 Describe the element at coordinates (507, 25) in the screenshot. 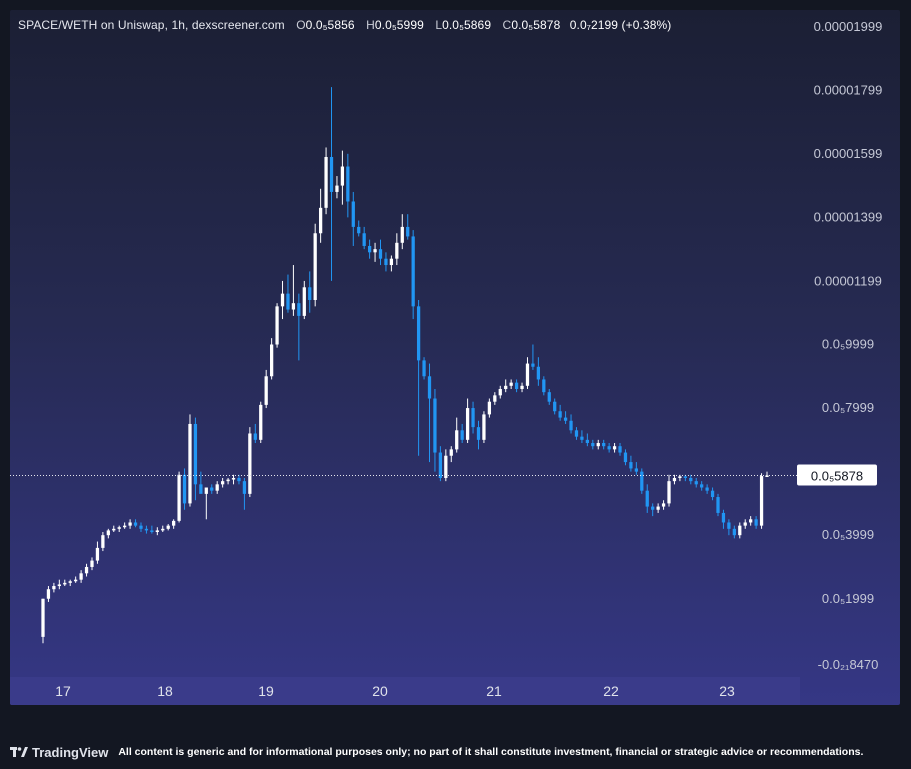

I see `close-label: C` at that location.